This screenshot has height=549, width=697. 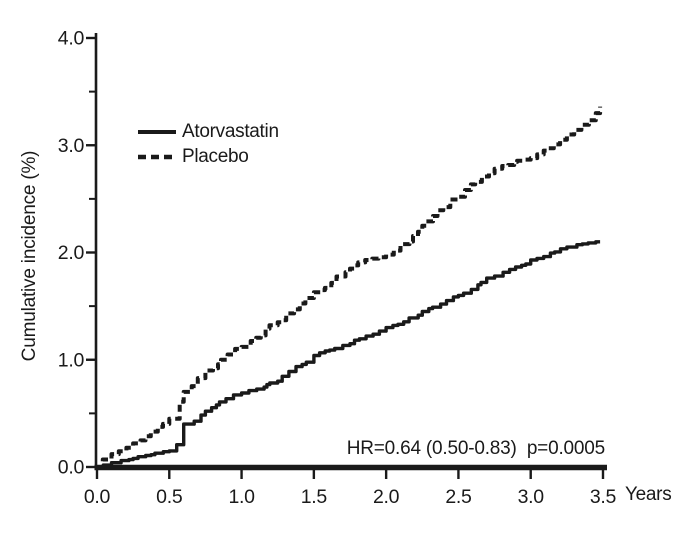 What do you see at coordinates (230, 131) in the screenshot?
I see `legend-label-atorvastatin: Atorvastatin` at bounding box center [230, 131].